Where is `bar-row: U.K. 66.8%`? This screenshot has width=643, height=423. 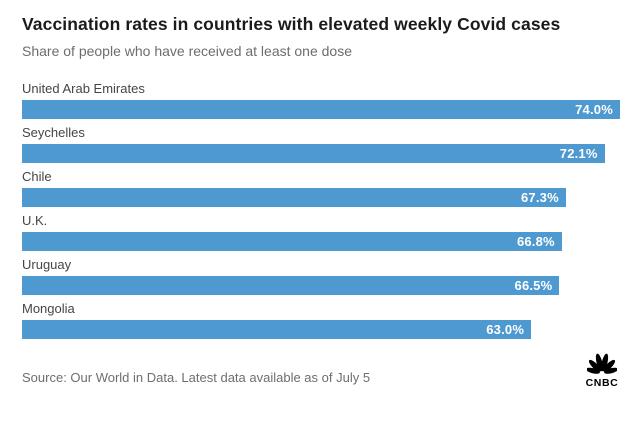
bar-row: U.K. 66.8% is located at coordinates (321, 232).